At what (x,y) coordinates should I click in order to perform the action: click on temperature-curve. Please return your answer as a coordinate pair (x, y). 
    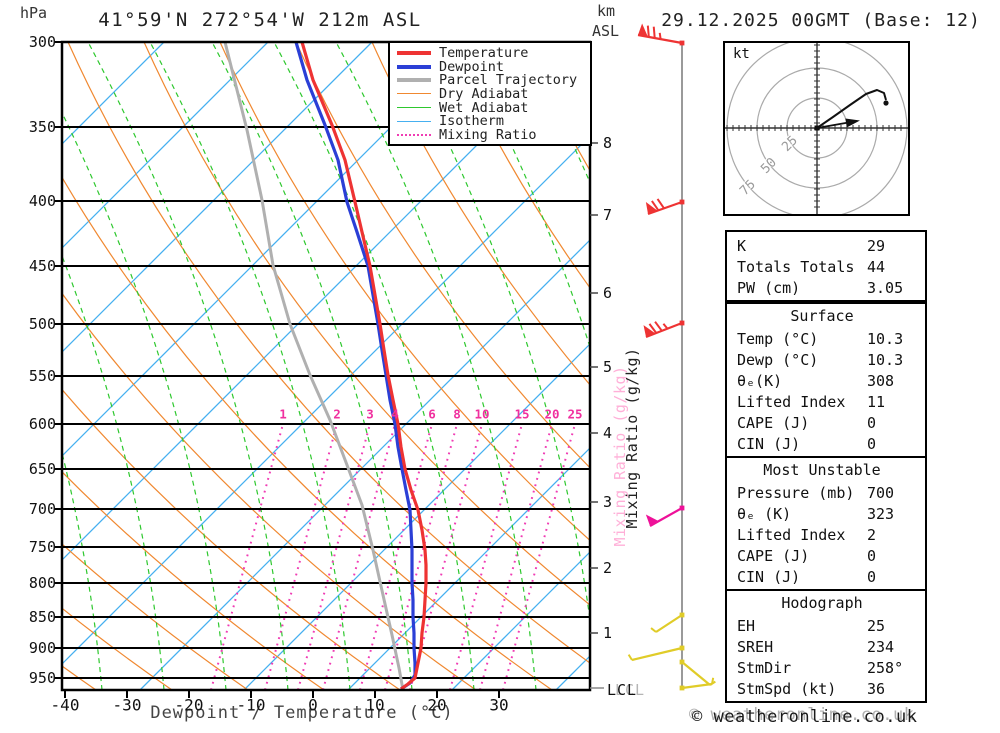
    Looking at the image, I should click on (364, 366).